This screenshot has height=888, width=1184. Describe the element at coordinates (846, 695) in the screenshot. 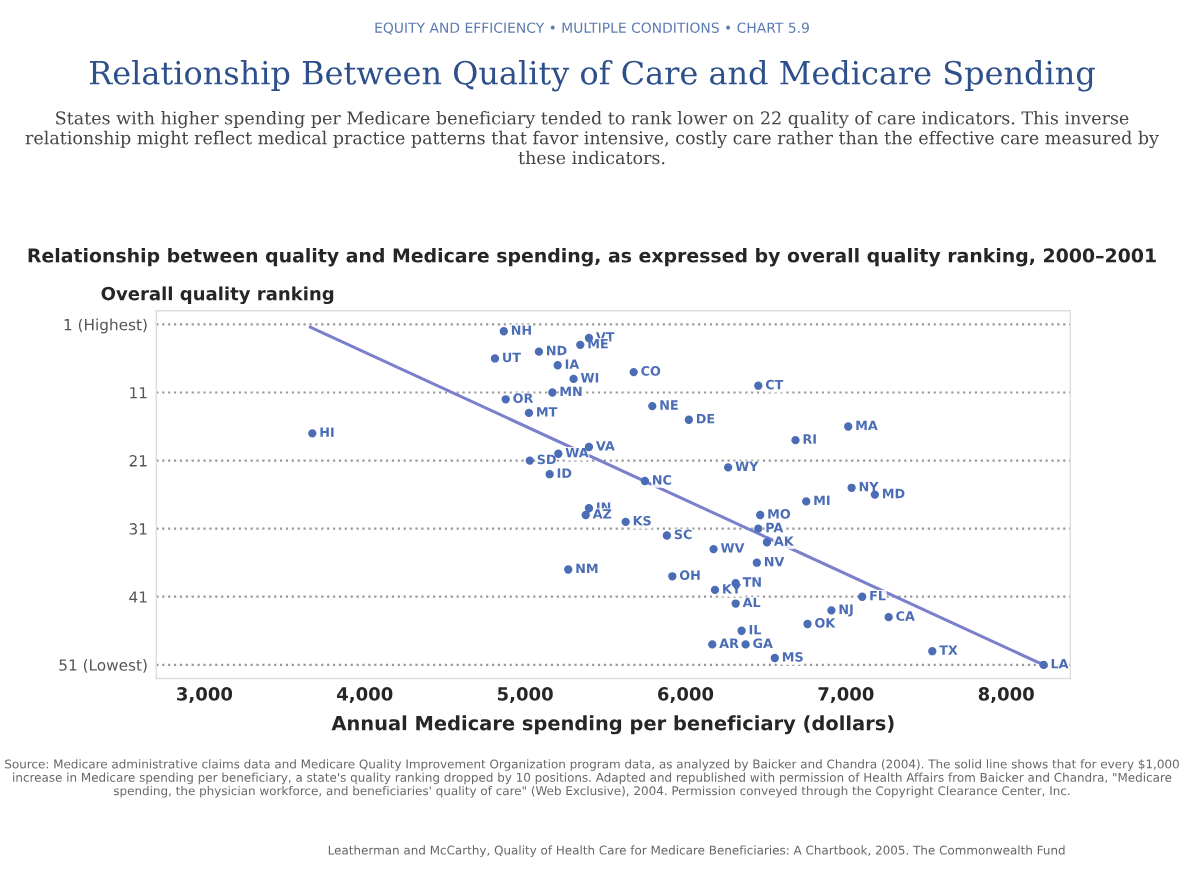

I see `x-tick-label: 7,000` at that location.